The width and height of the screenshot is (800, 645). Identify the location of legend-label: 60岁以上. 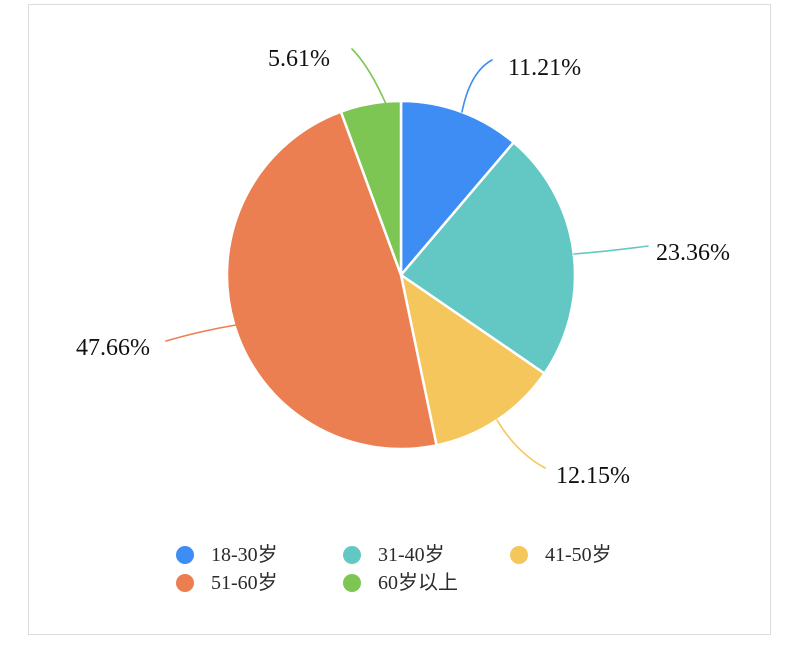
(418, 583).